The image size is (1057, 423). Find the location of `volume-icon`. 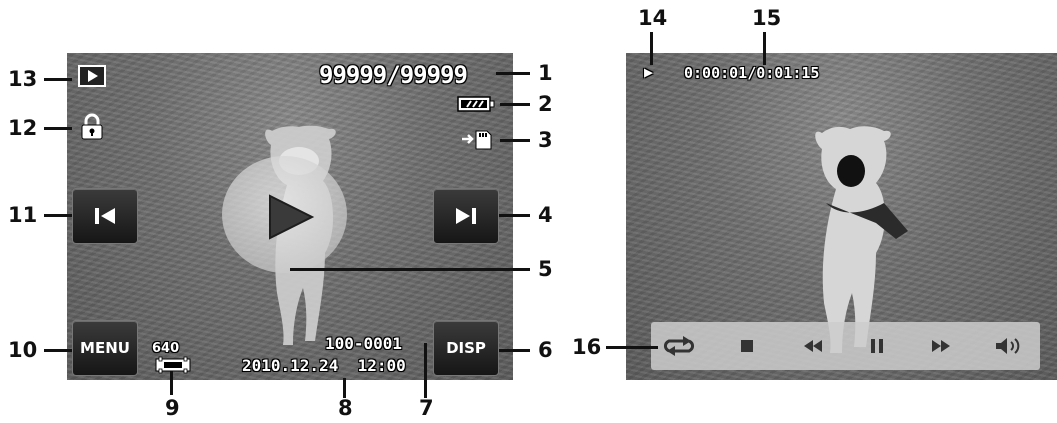

volume-icon is located at coordinates (1008, 346).